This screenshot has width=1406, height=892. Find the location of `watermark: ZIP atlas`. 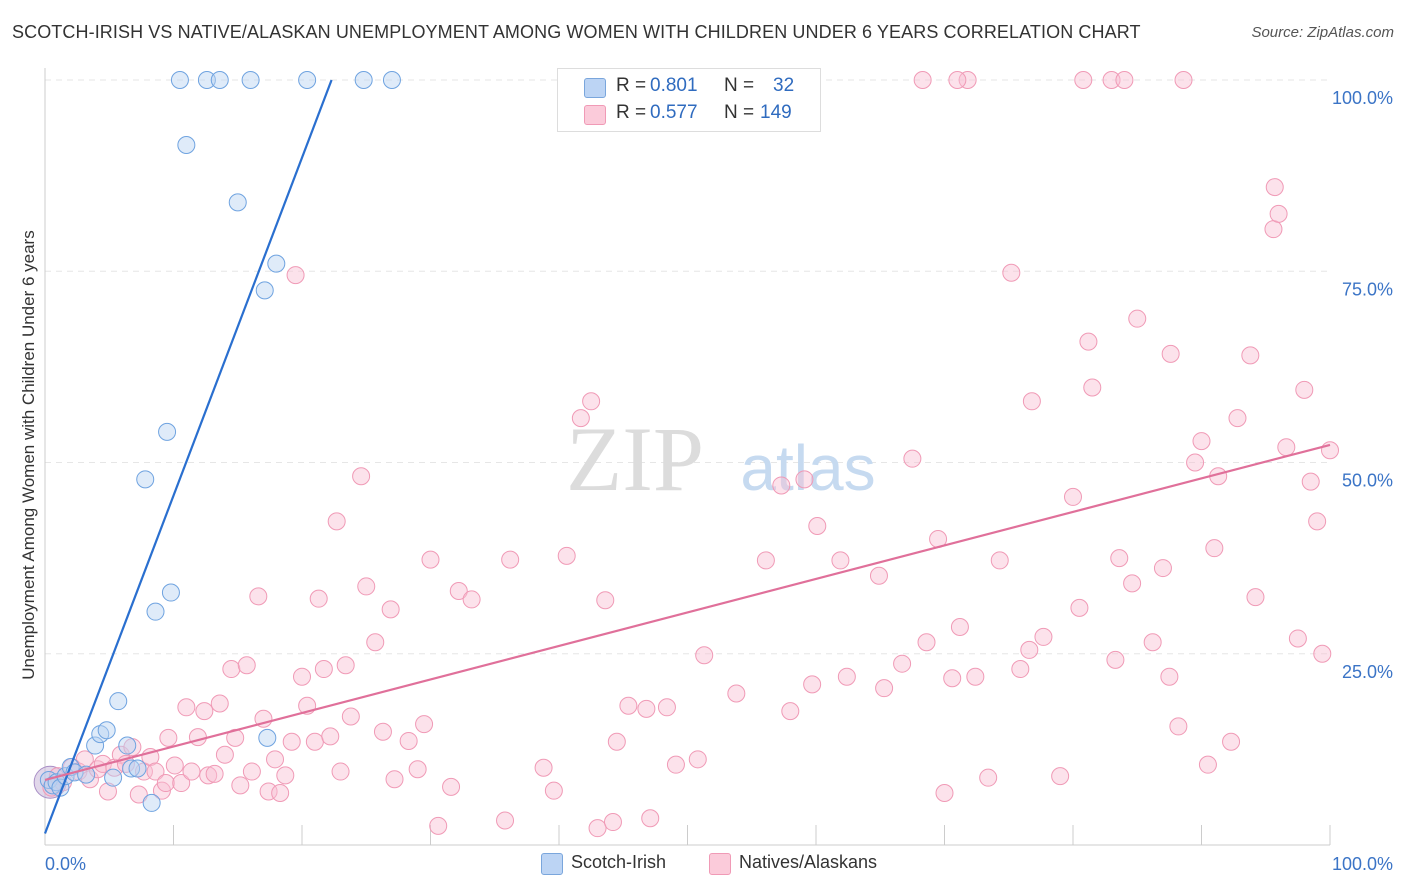

watermark: ZIP atlas is located at coordinates (721, 459).